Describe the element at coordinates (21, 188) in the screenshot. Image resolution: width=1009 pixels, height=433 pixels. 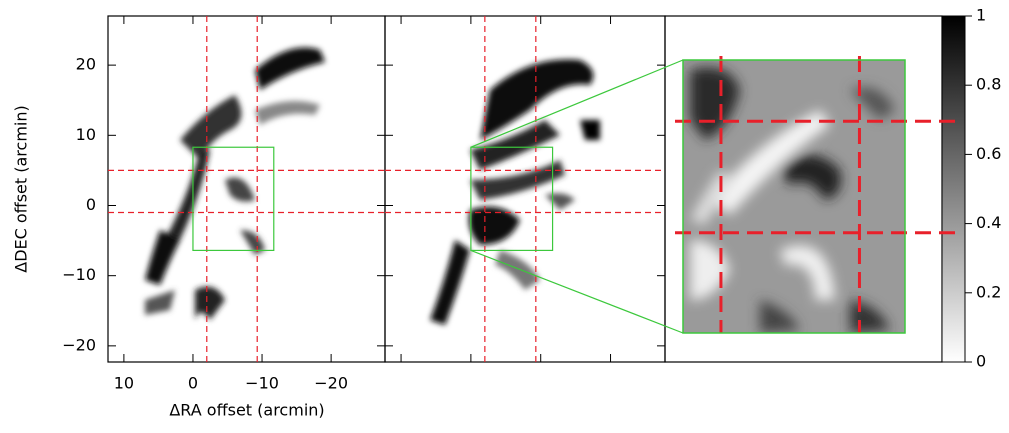
I see `y-axis-label: ΔDEC offset (arcmin)` at that location.